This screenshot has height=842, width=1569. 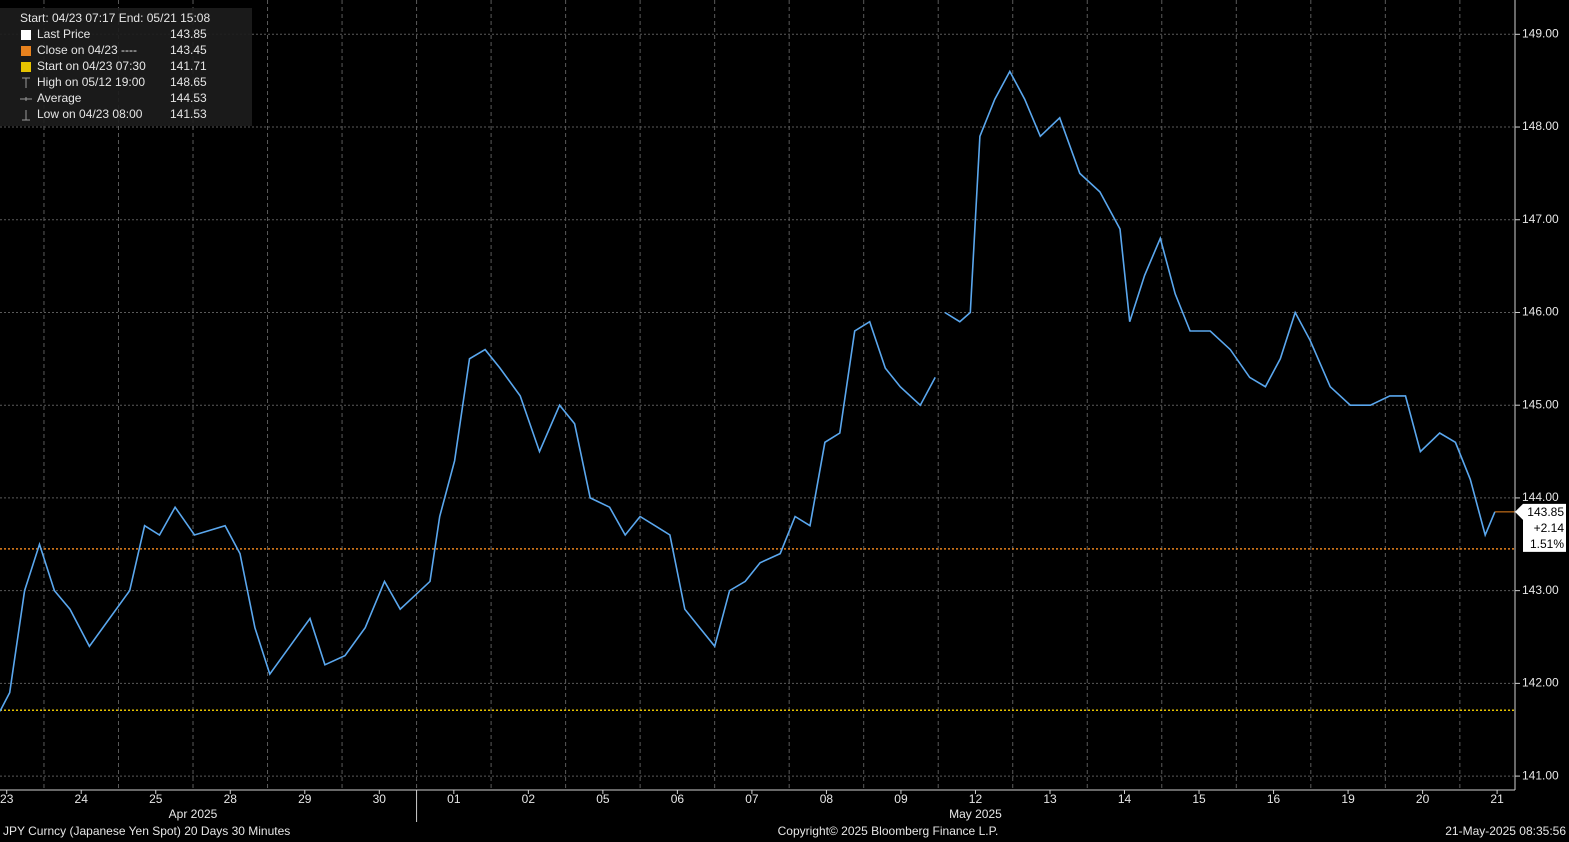 What do you see at coordinates (188, 114) in the screenshot?
I see `legend-value: 141.53` at bounding box center [188, 114].